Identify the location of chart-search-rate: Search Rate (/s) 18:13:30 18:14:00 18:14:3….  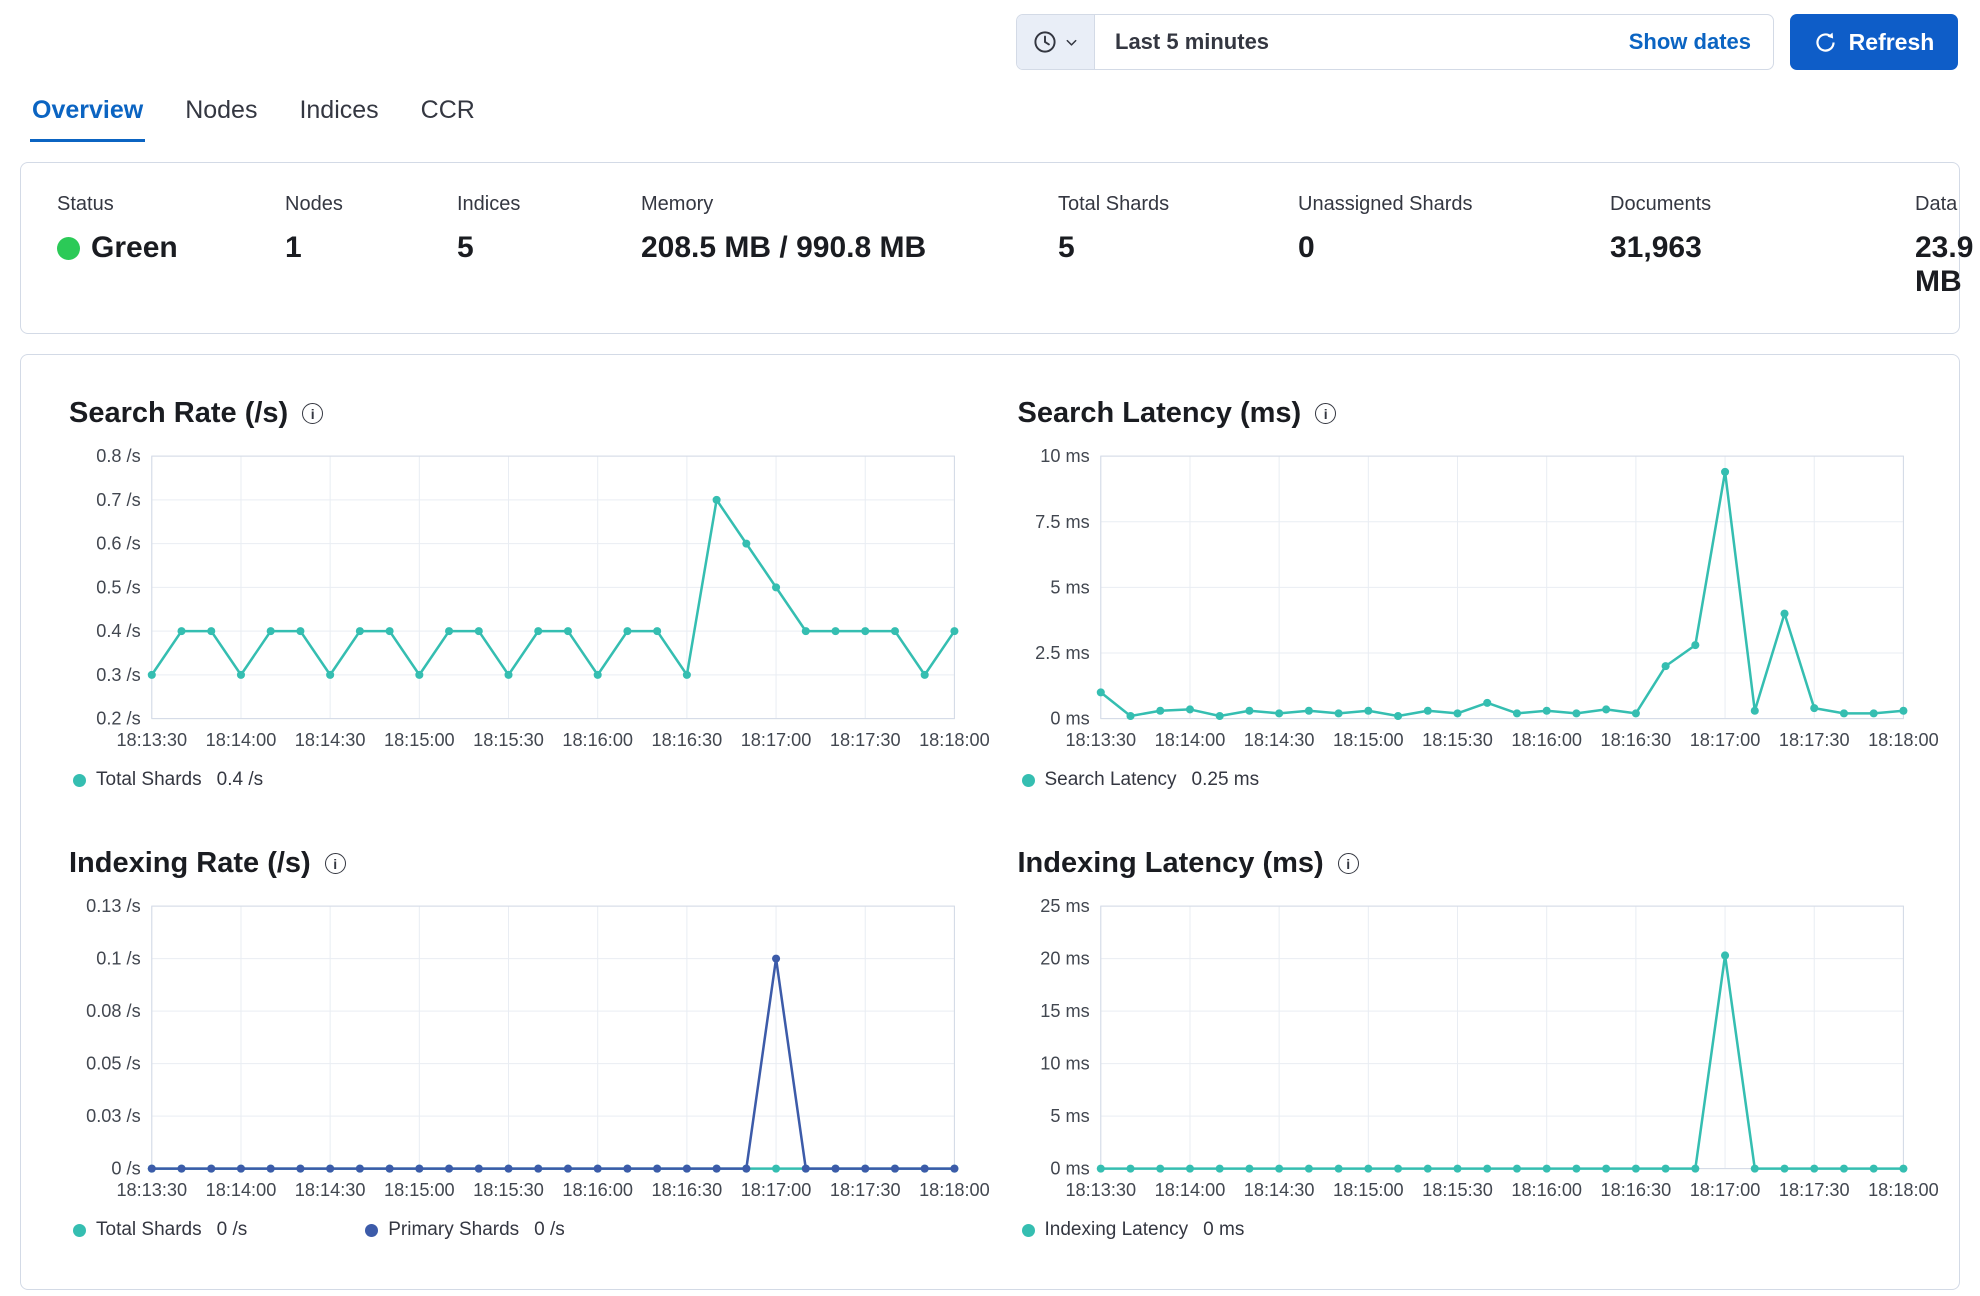
(529, 594).